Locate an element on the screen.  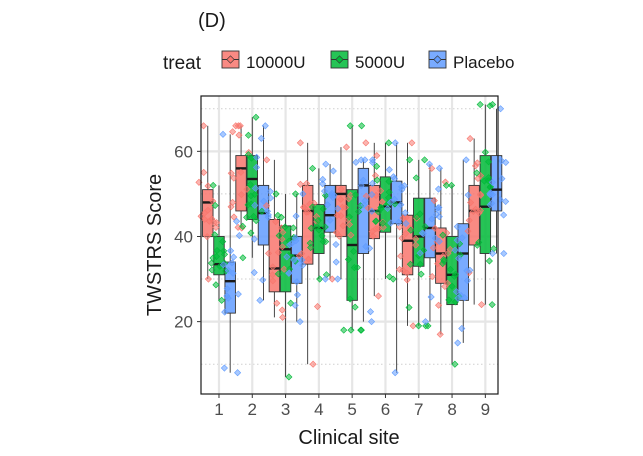
legend-item-10000u: 10000U is located at coordinates (263, 61).